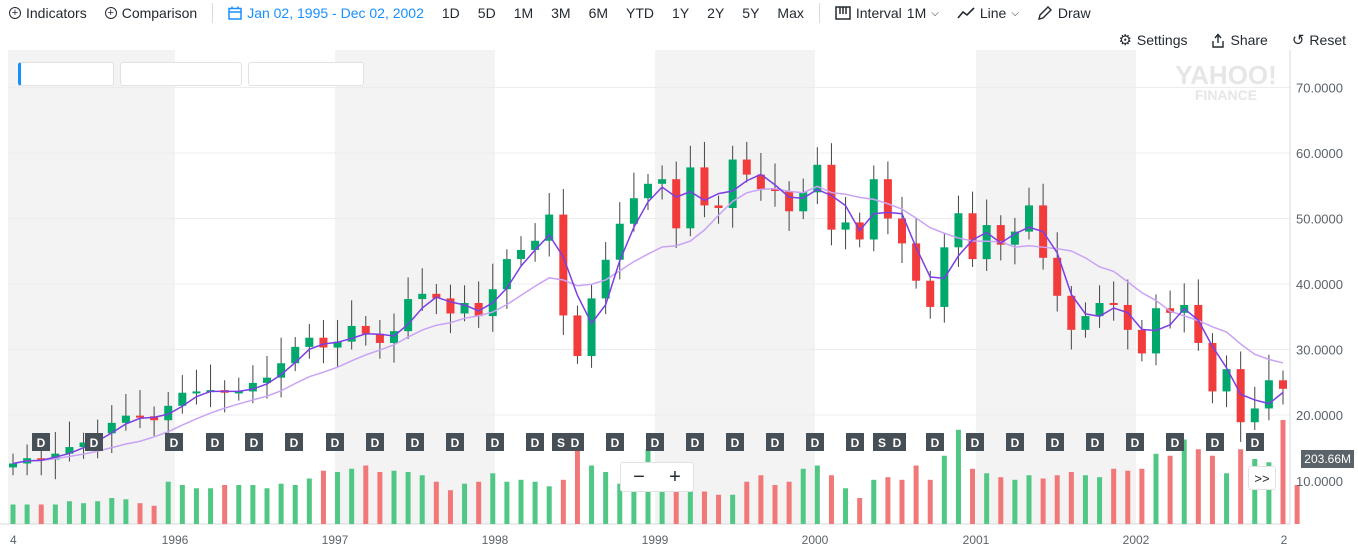 The height and width of the screenshot is (555, 1358). Describe the element at coordinates (716, 13) in the screenshot. I see `range-2y: 2Y` at that location.